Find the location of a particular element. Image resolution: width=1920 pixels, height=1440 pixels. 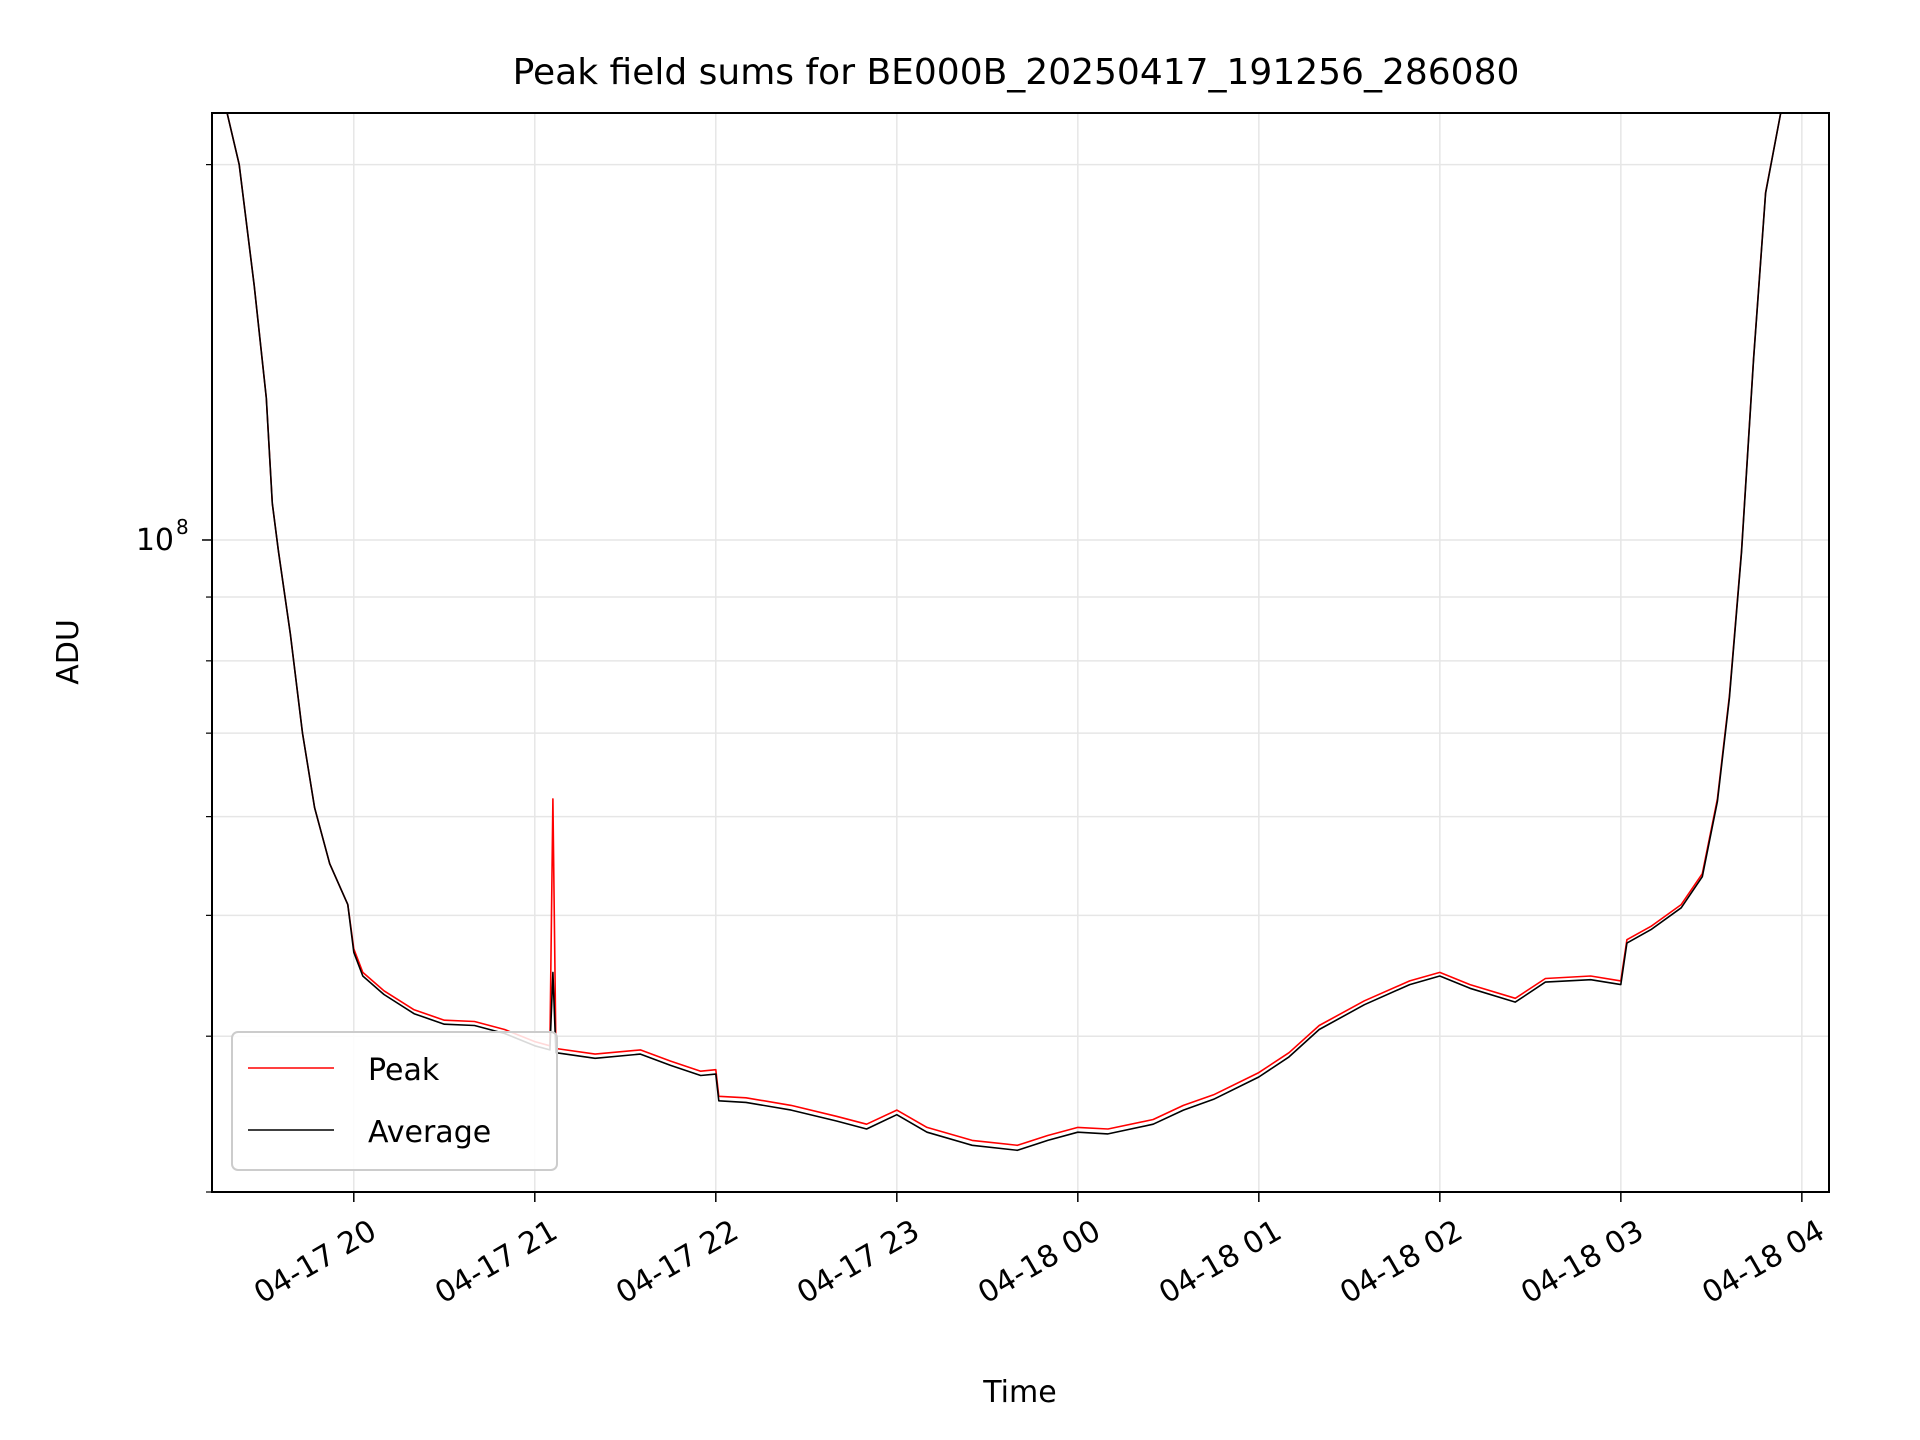

y-tick-label-exponent: 8 is located at coordinates (182, 527).